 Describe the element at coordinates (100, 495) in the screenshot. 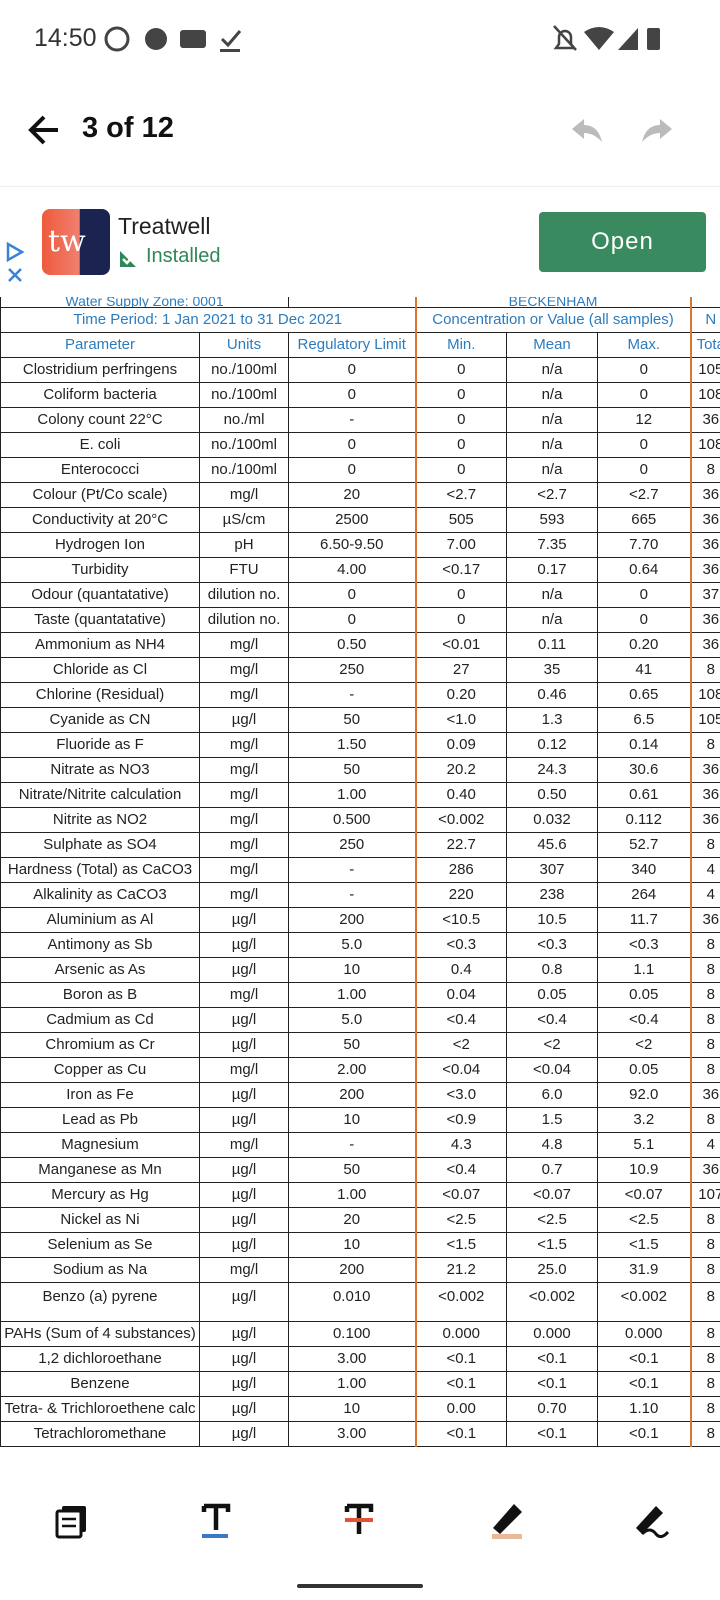

I see `table-cell: Colour (Pt/Co scale)` at that location.